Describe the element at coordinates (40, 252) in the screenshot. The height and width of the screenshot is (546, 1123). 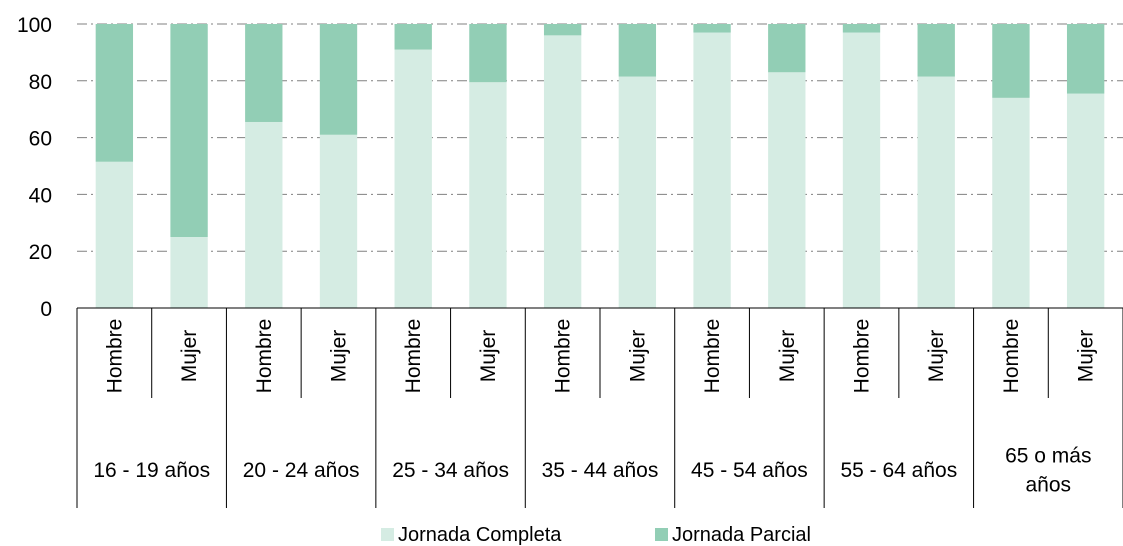
I see `y-tick-label: 20` at that location.